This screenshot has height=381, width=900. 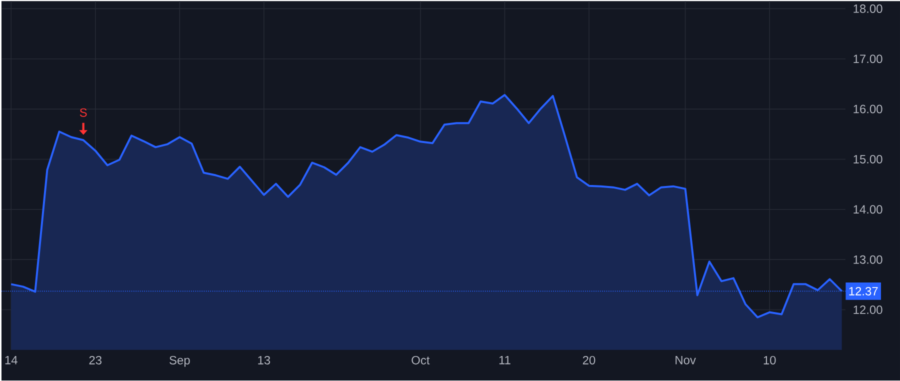 What do you see at coordinates (686, 360) in the screenshot?
I see `x-tick-label: Nov` at bounding box center [686, 360].